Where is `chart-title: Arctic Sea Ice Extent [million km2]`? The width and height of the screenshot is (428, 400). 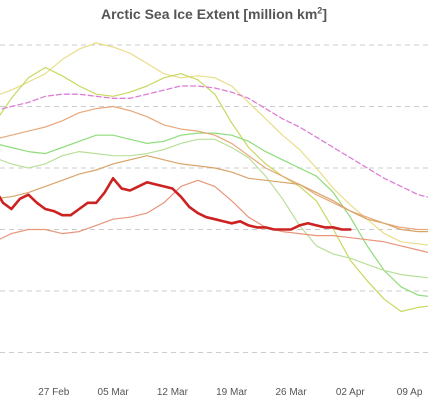 chart-title: Arctic Sea Ice Extent [million km2] is located at coordinates (214, 14).